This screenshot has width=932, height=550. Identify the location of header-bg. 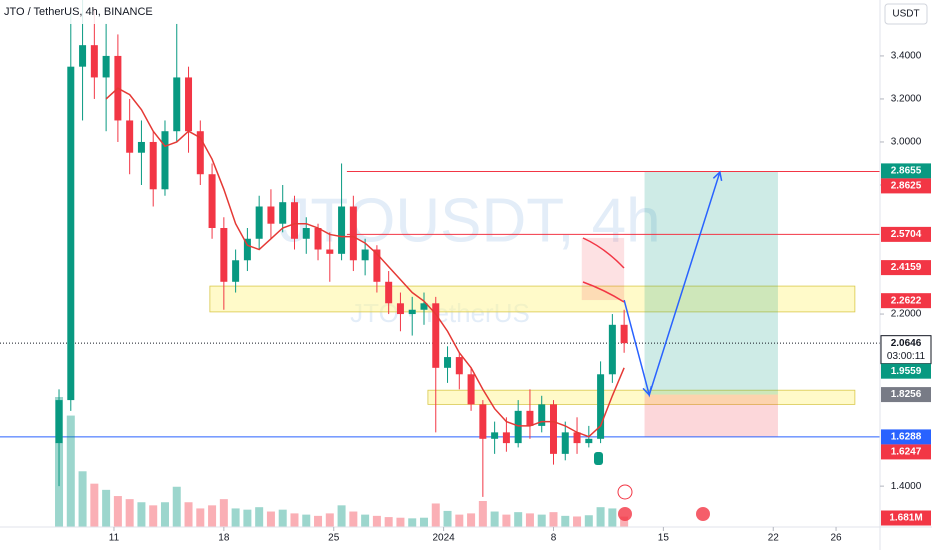
(125, 12).